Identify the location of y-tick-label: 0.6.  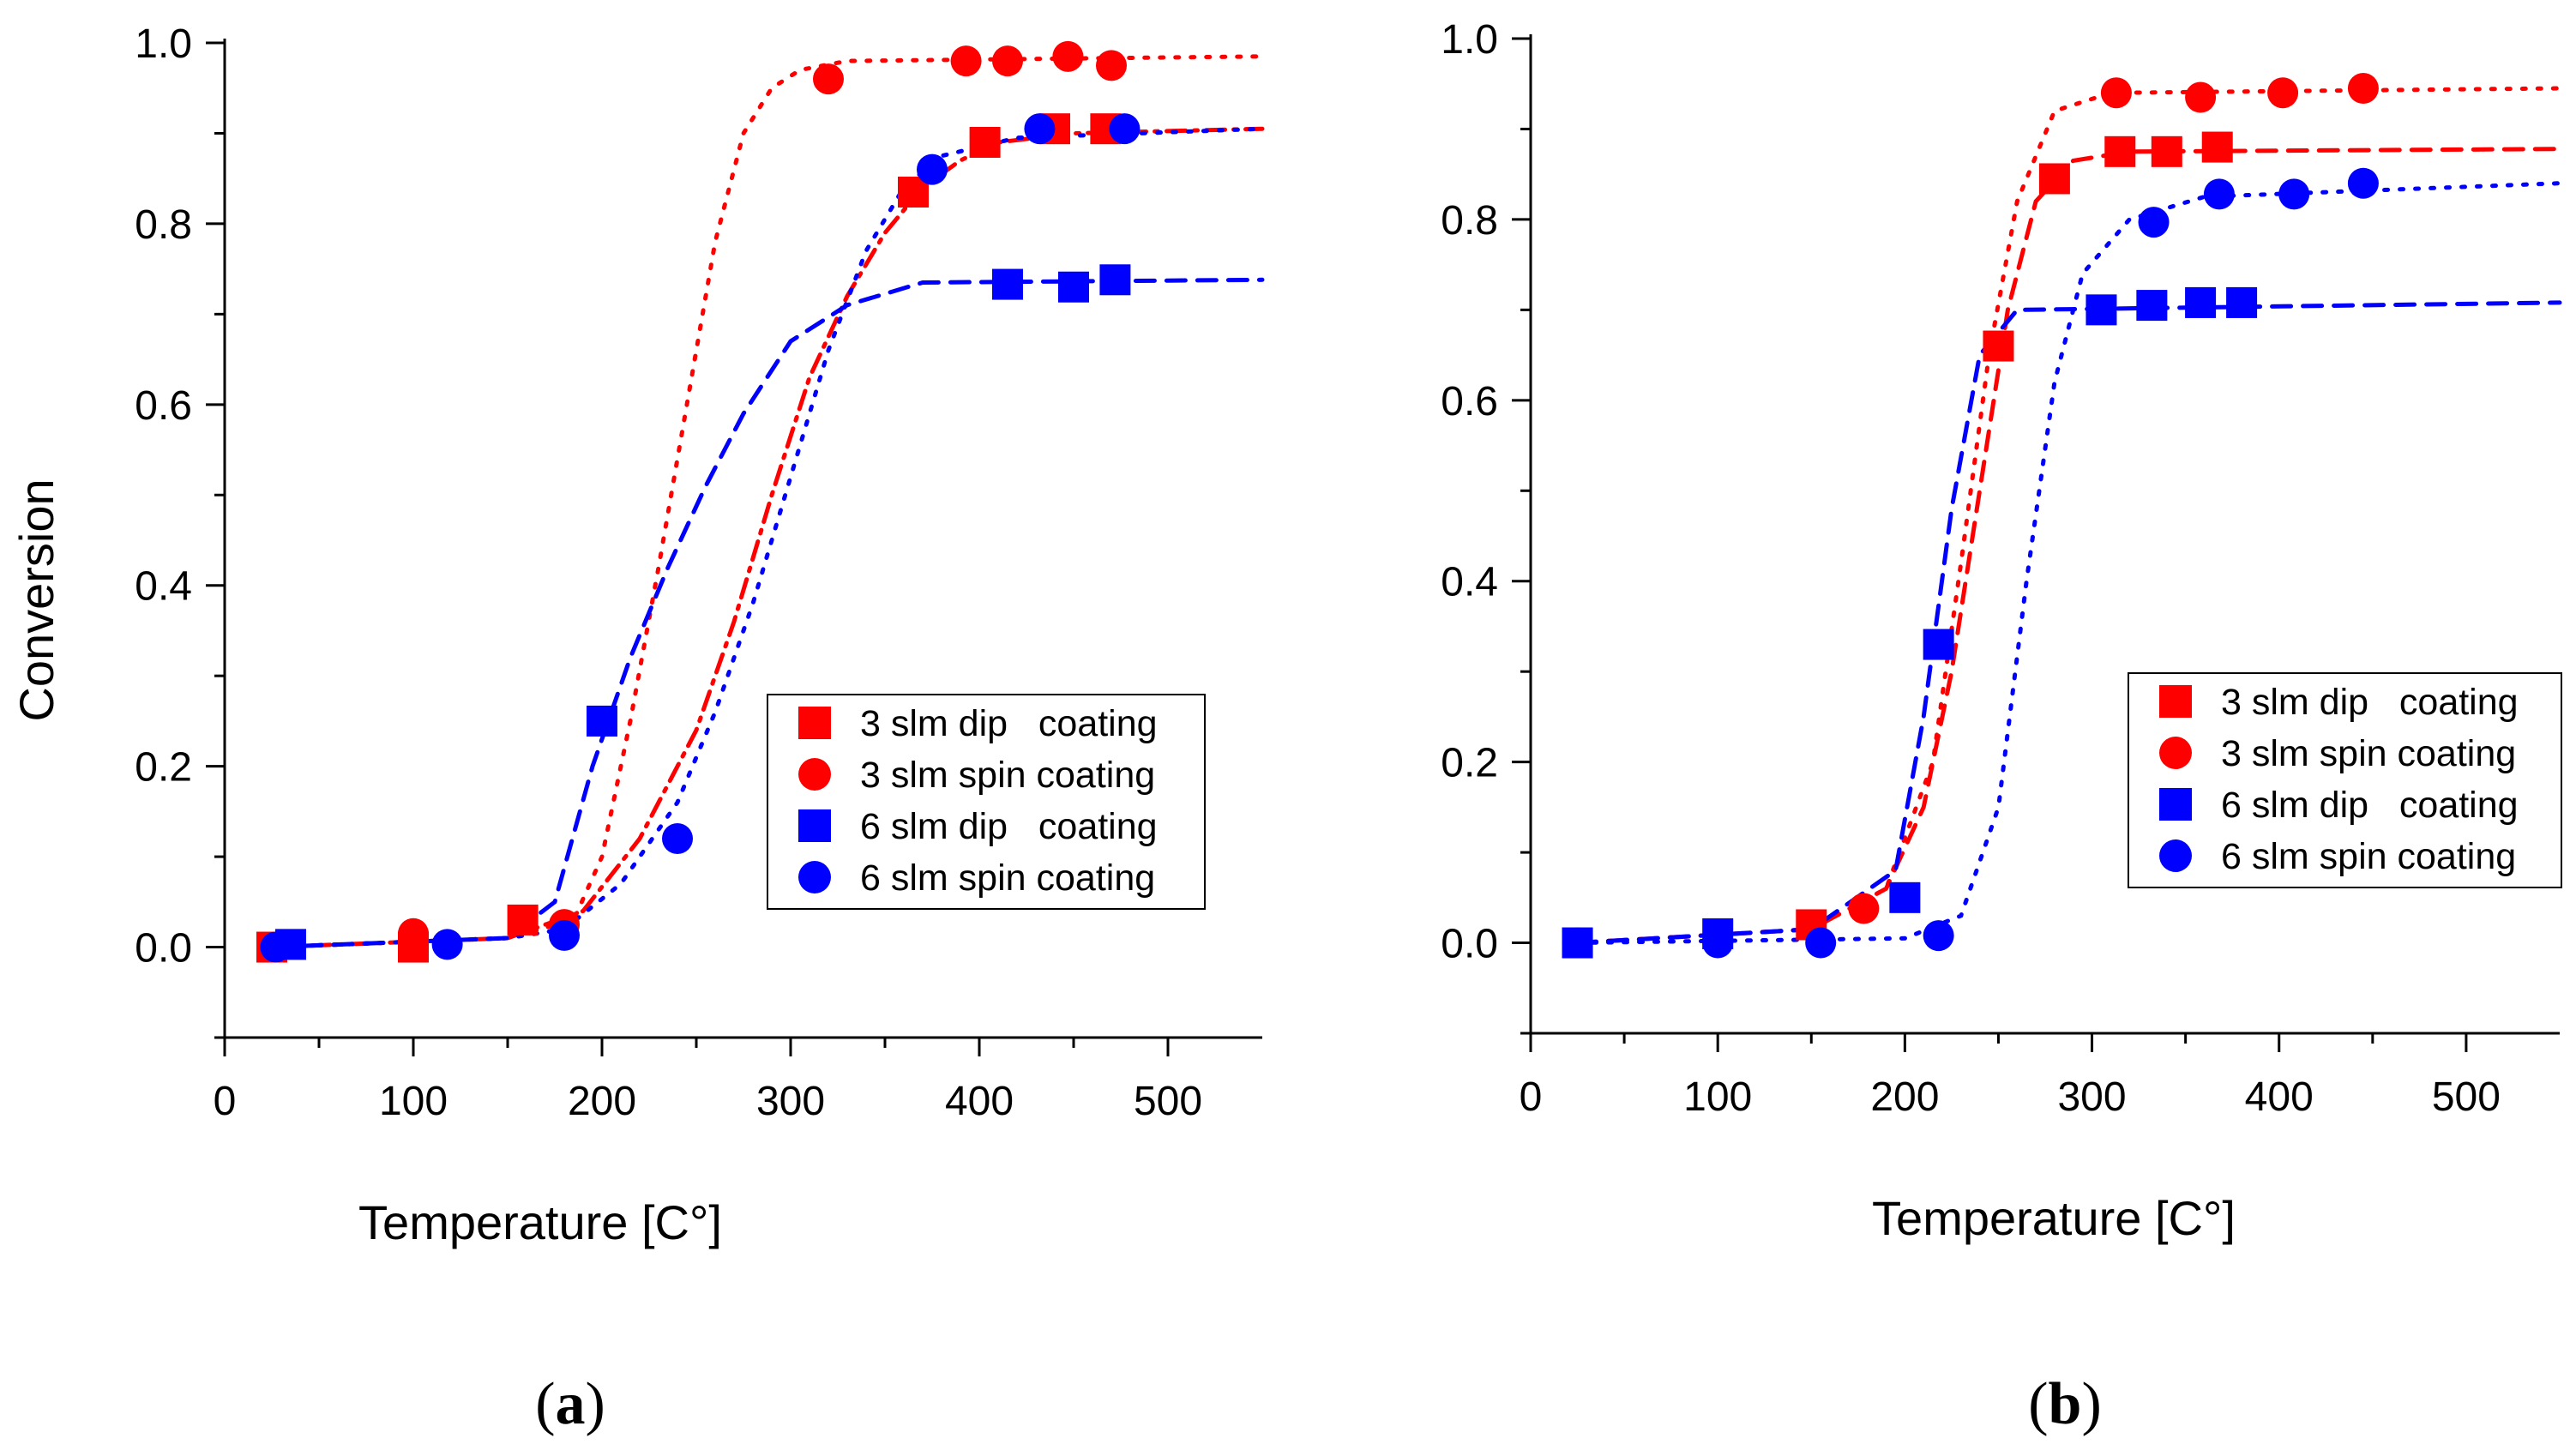
(164, 406).